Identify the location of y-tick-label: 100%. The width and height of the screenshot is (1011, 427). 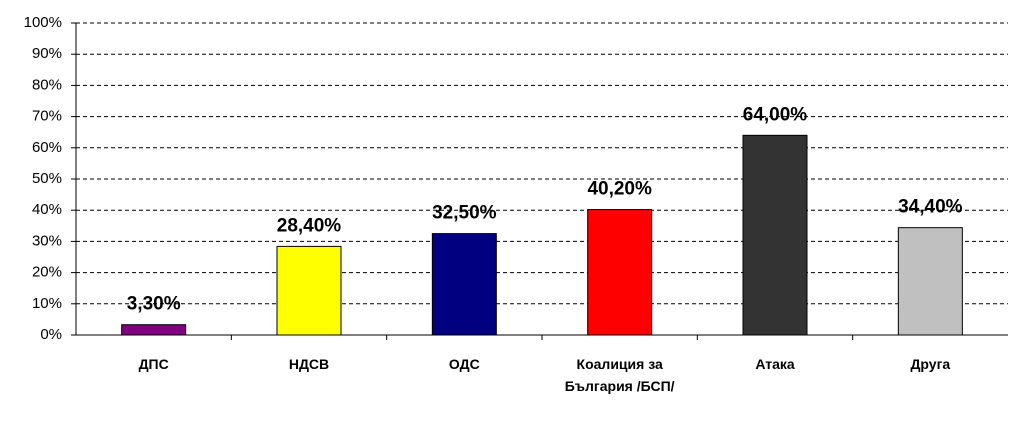
(43, 22).